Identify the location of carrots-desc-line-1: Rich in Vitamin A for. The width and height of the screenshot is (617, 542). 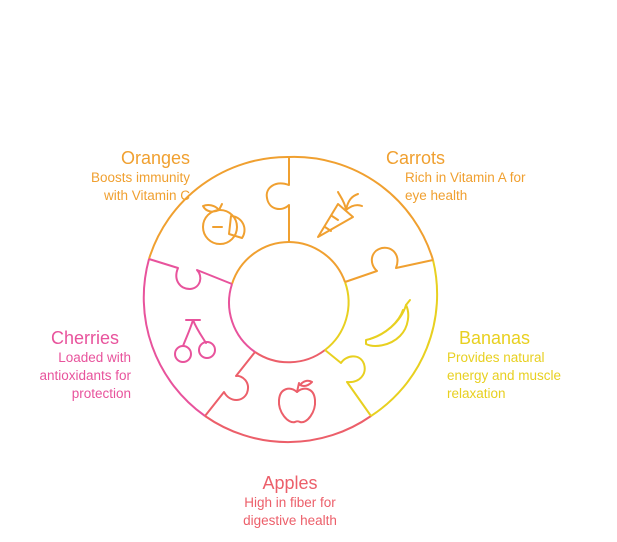
(465, 177).